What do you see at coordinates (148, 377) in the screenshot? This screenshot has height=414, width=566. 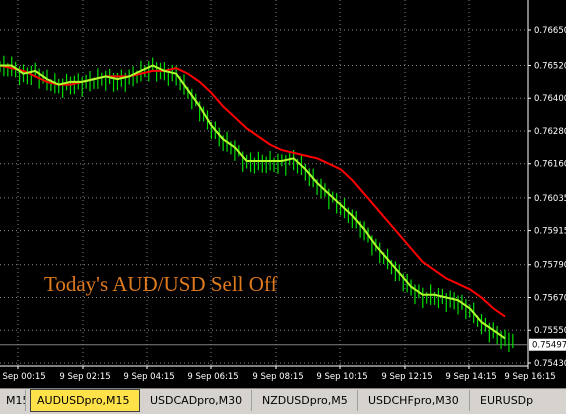 I see `time-tick-label: 9 Sep 04:15` at bounding box center [148, 377].